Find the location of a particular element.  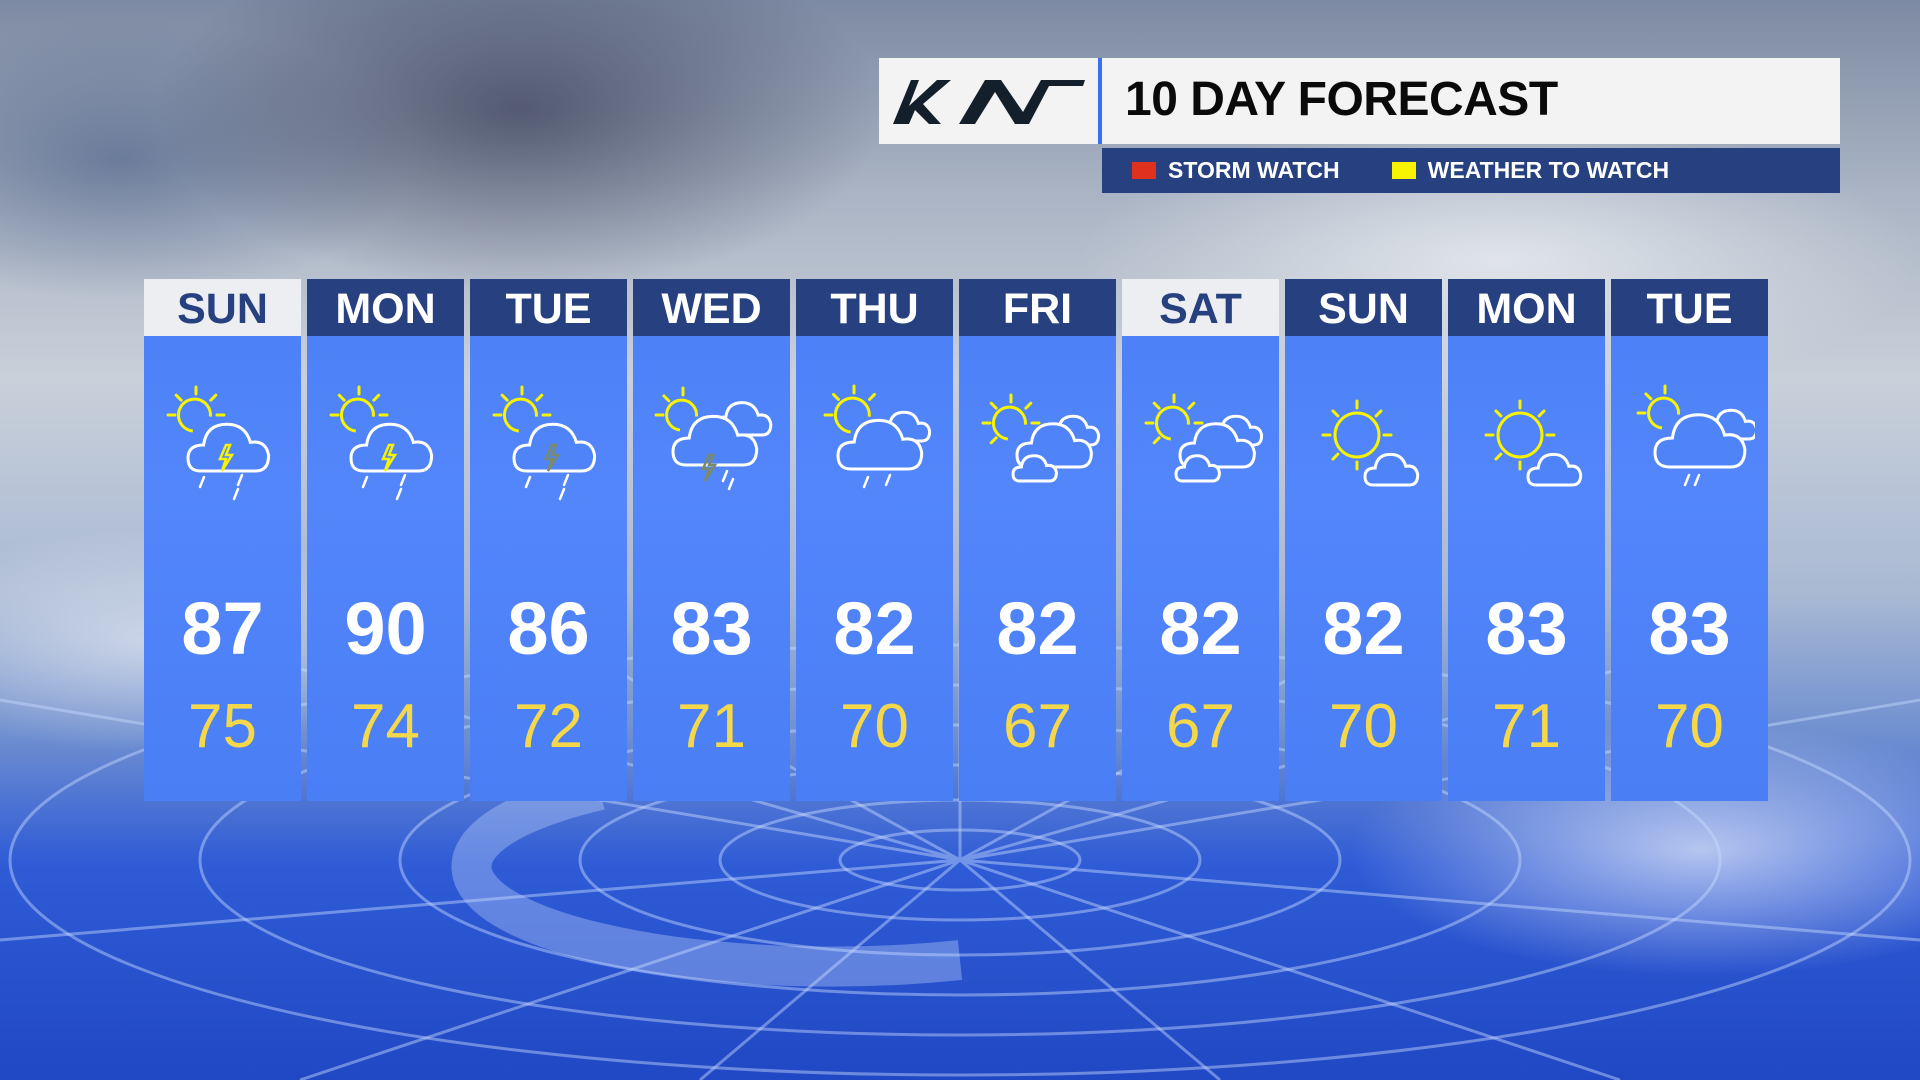

forecast-header: 10 DAY FORECAST is located at coordinates (1359, 101).